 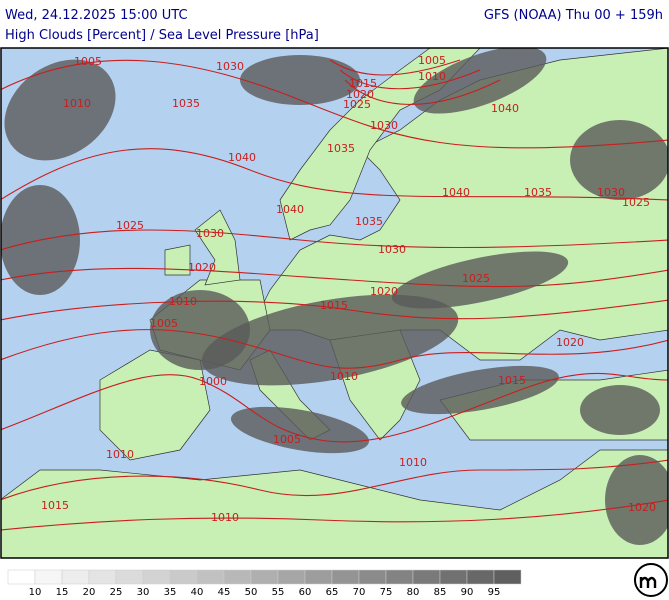 What do you see at coordinates (170, 592) in the screenshot?
I see `legend-label: 35` at bounding box center [170, 592].